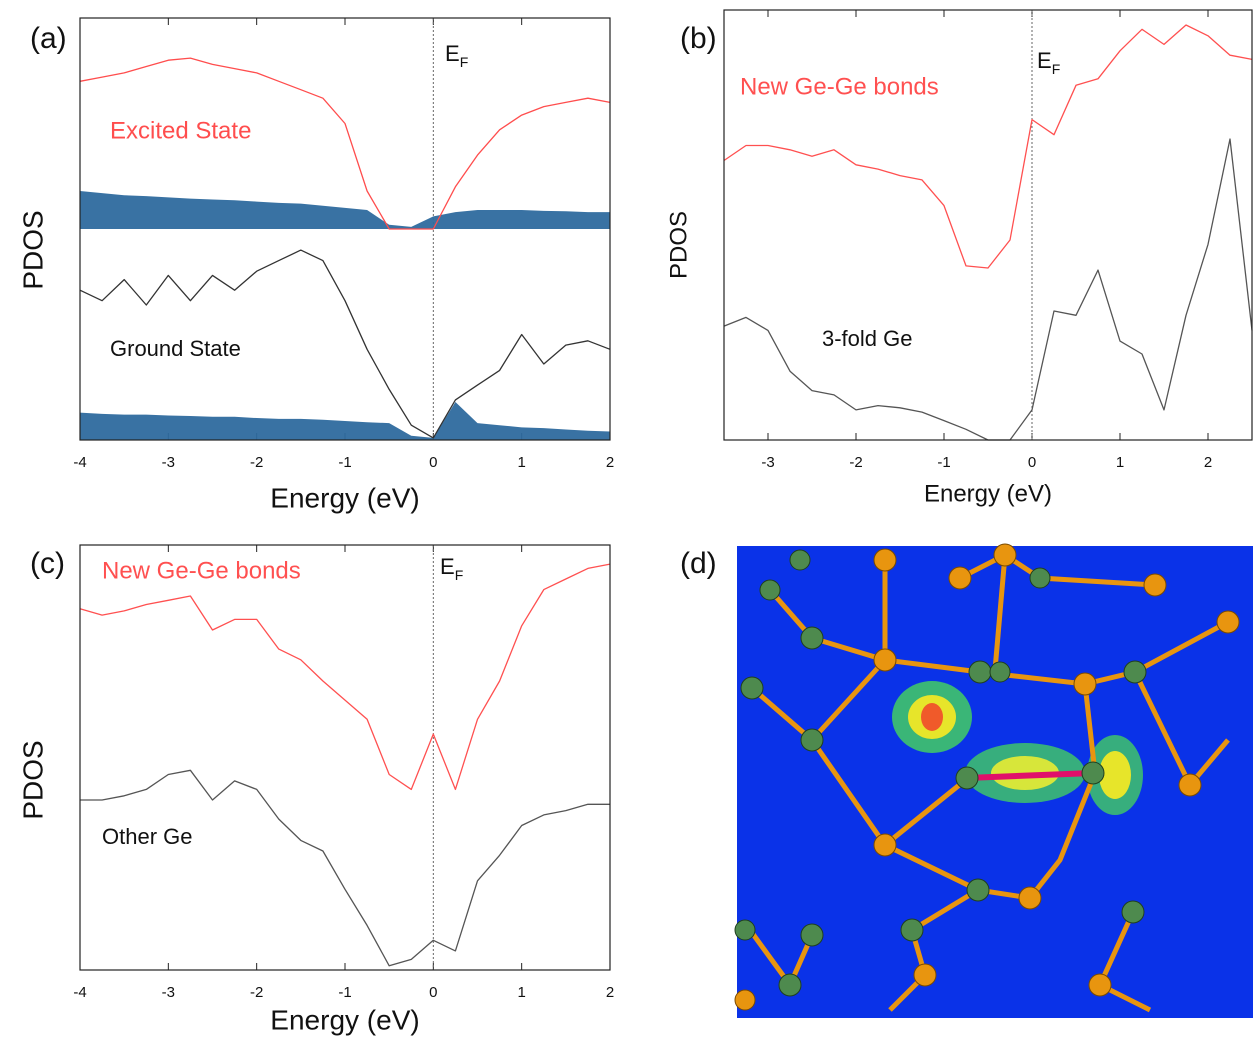  What do you see at coordinates (147, 836) in the screenshot?
I see `series-label: Other Ge` at bounding box center [147, 836].